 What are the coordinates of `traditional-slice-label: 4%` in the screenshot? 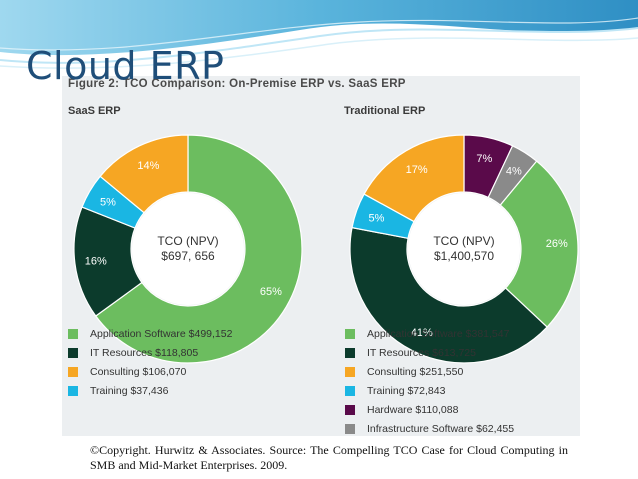 It's located at (514, 171).